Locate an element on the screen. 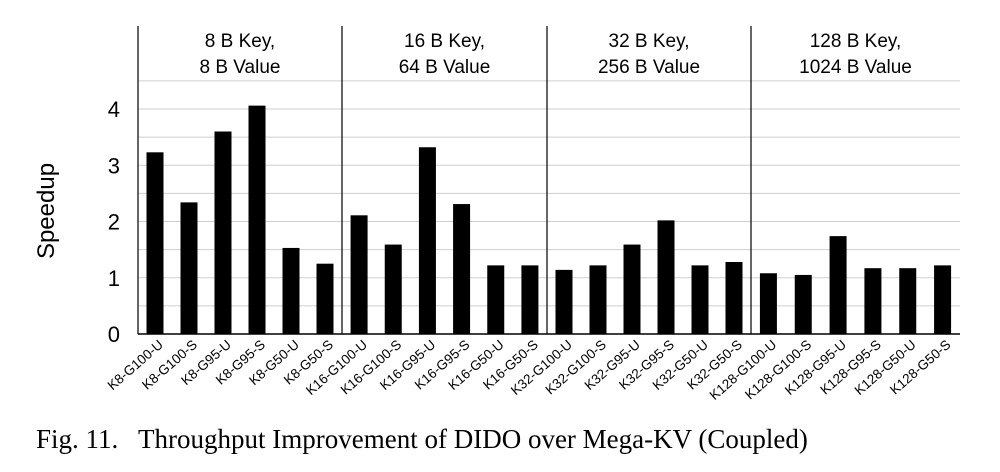 The image size is (1000, 472). group-title-line2: 1024 B Value is located at coordinates (855, 67).